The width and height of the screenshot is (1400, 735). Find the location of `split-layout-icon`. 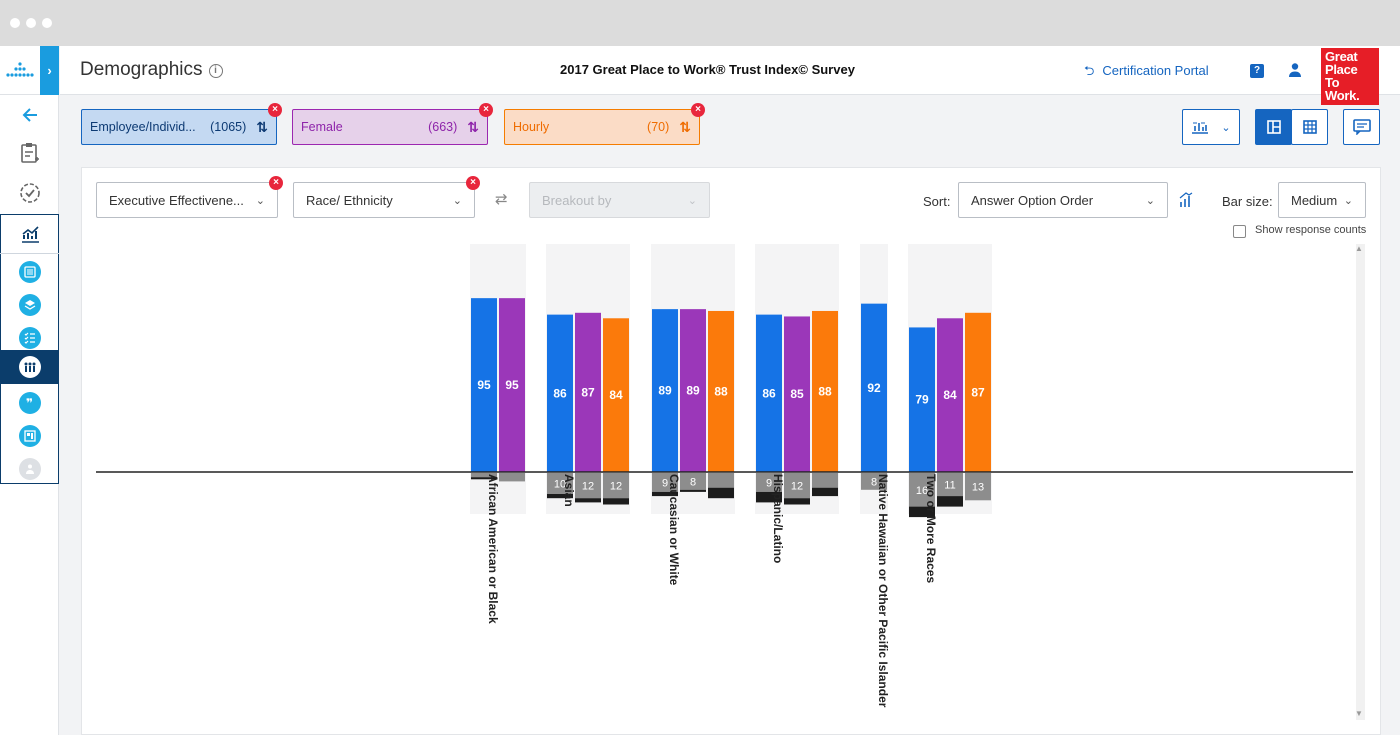

split-layout-icon is located at coordinates (1273, 127).